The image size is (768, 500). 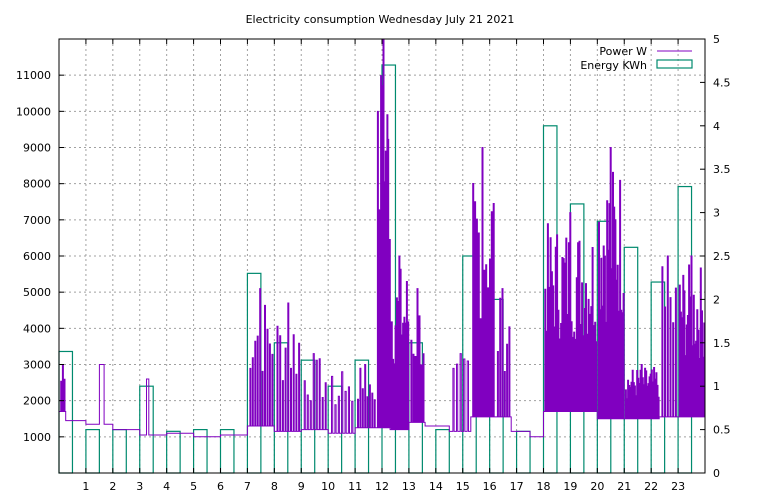 I want to click on y2-tick-label: 0, so click(x=716, y=473).